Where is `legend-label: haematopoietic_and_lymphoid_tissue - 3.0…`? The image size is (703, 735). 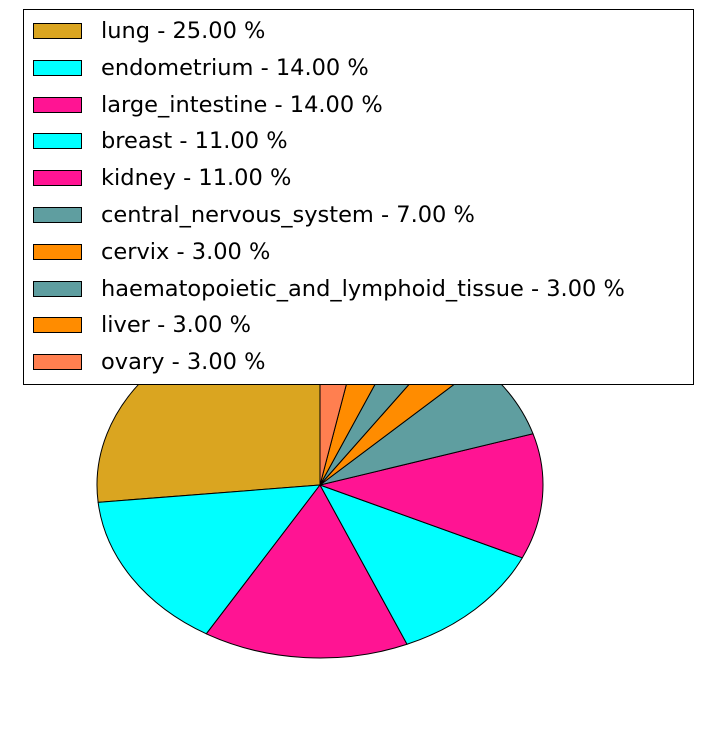
legend-label: haematopoietic_and_lymphoid_tissue - 3.0… is located at coordinates (363, 288).